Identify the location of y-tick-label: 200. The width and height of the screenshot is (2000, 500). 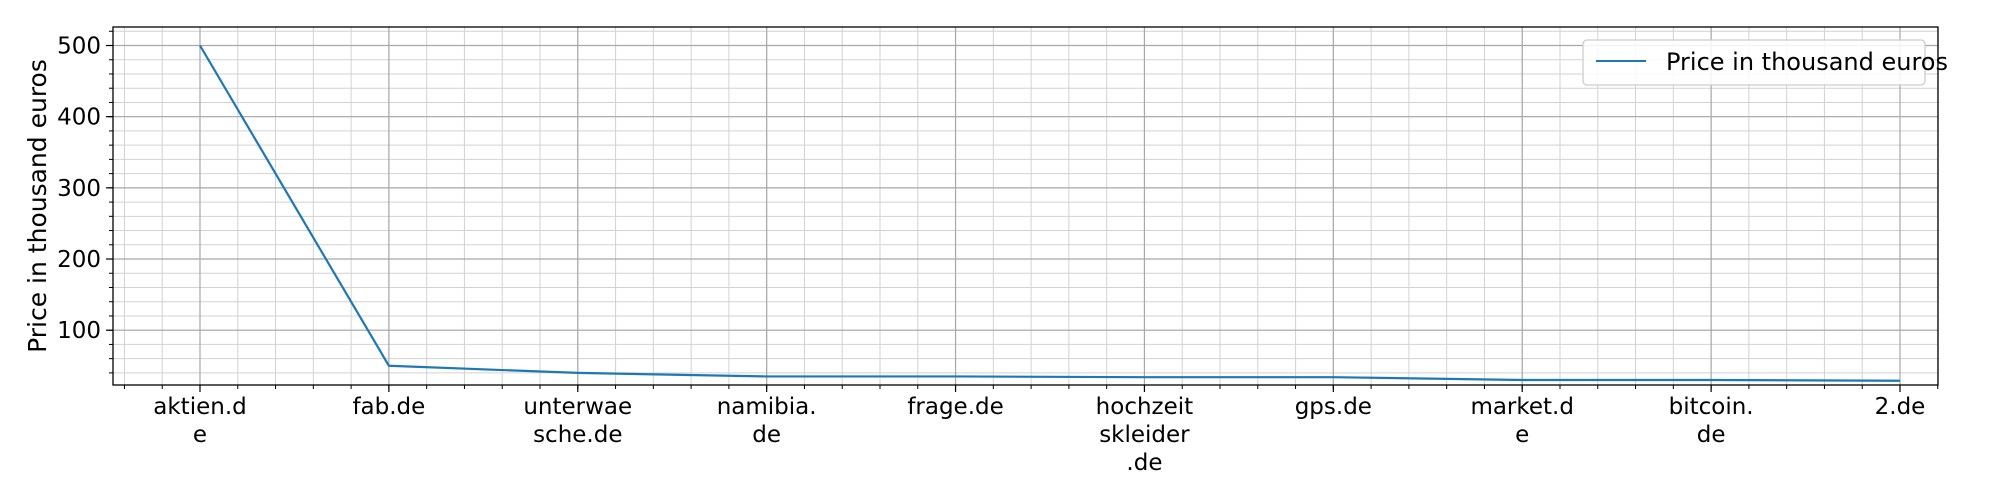
(79, 260).